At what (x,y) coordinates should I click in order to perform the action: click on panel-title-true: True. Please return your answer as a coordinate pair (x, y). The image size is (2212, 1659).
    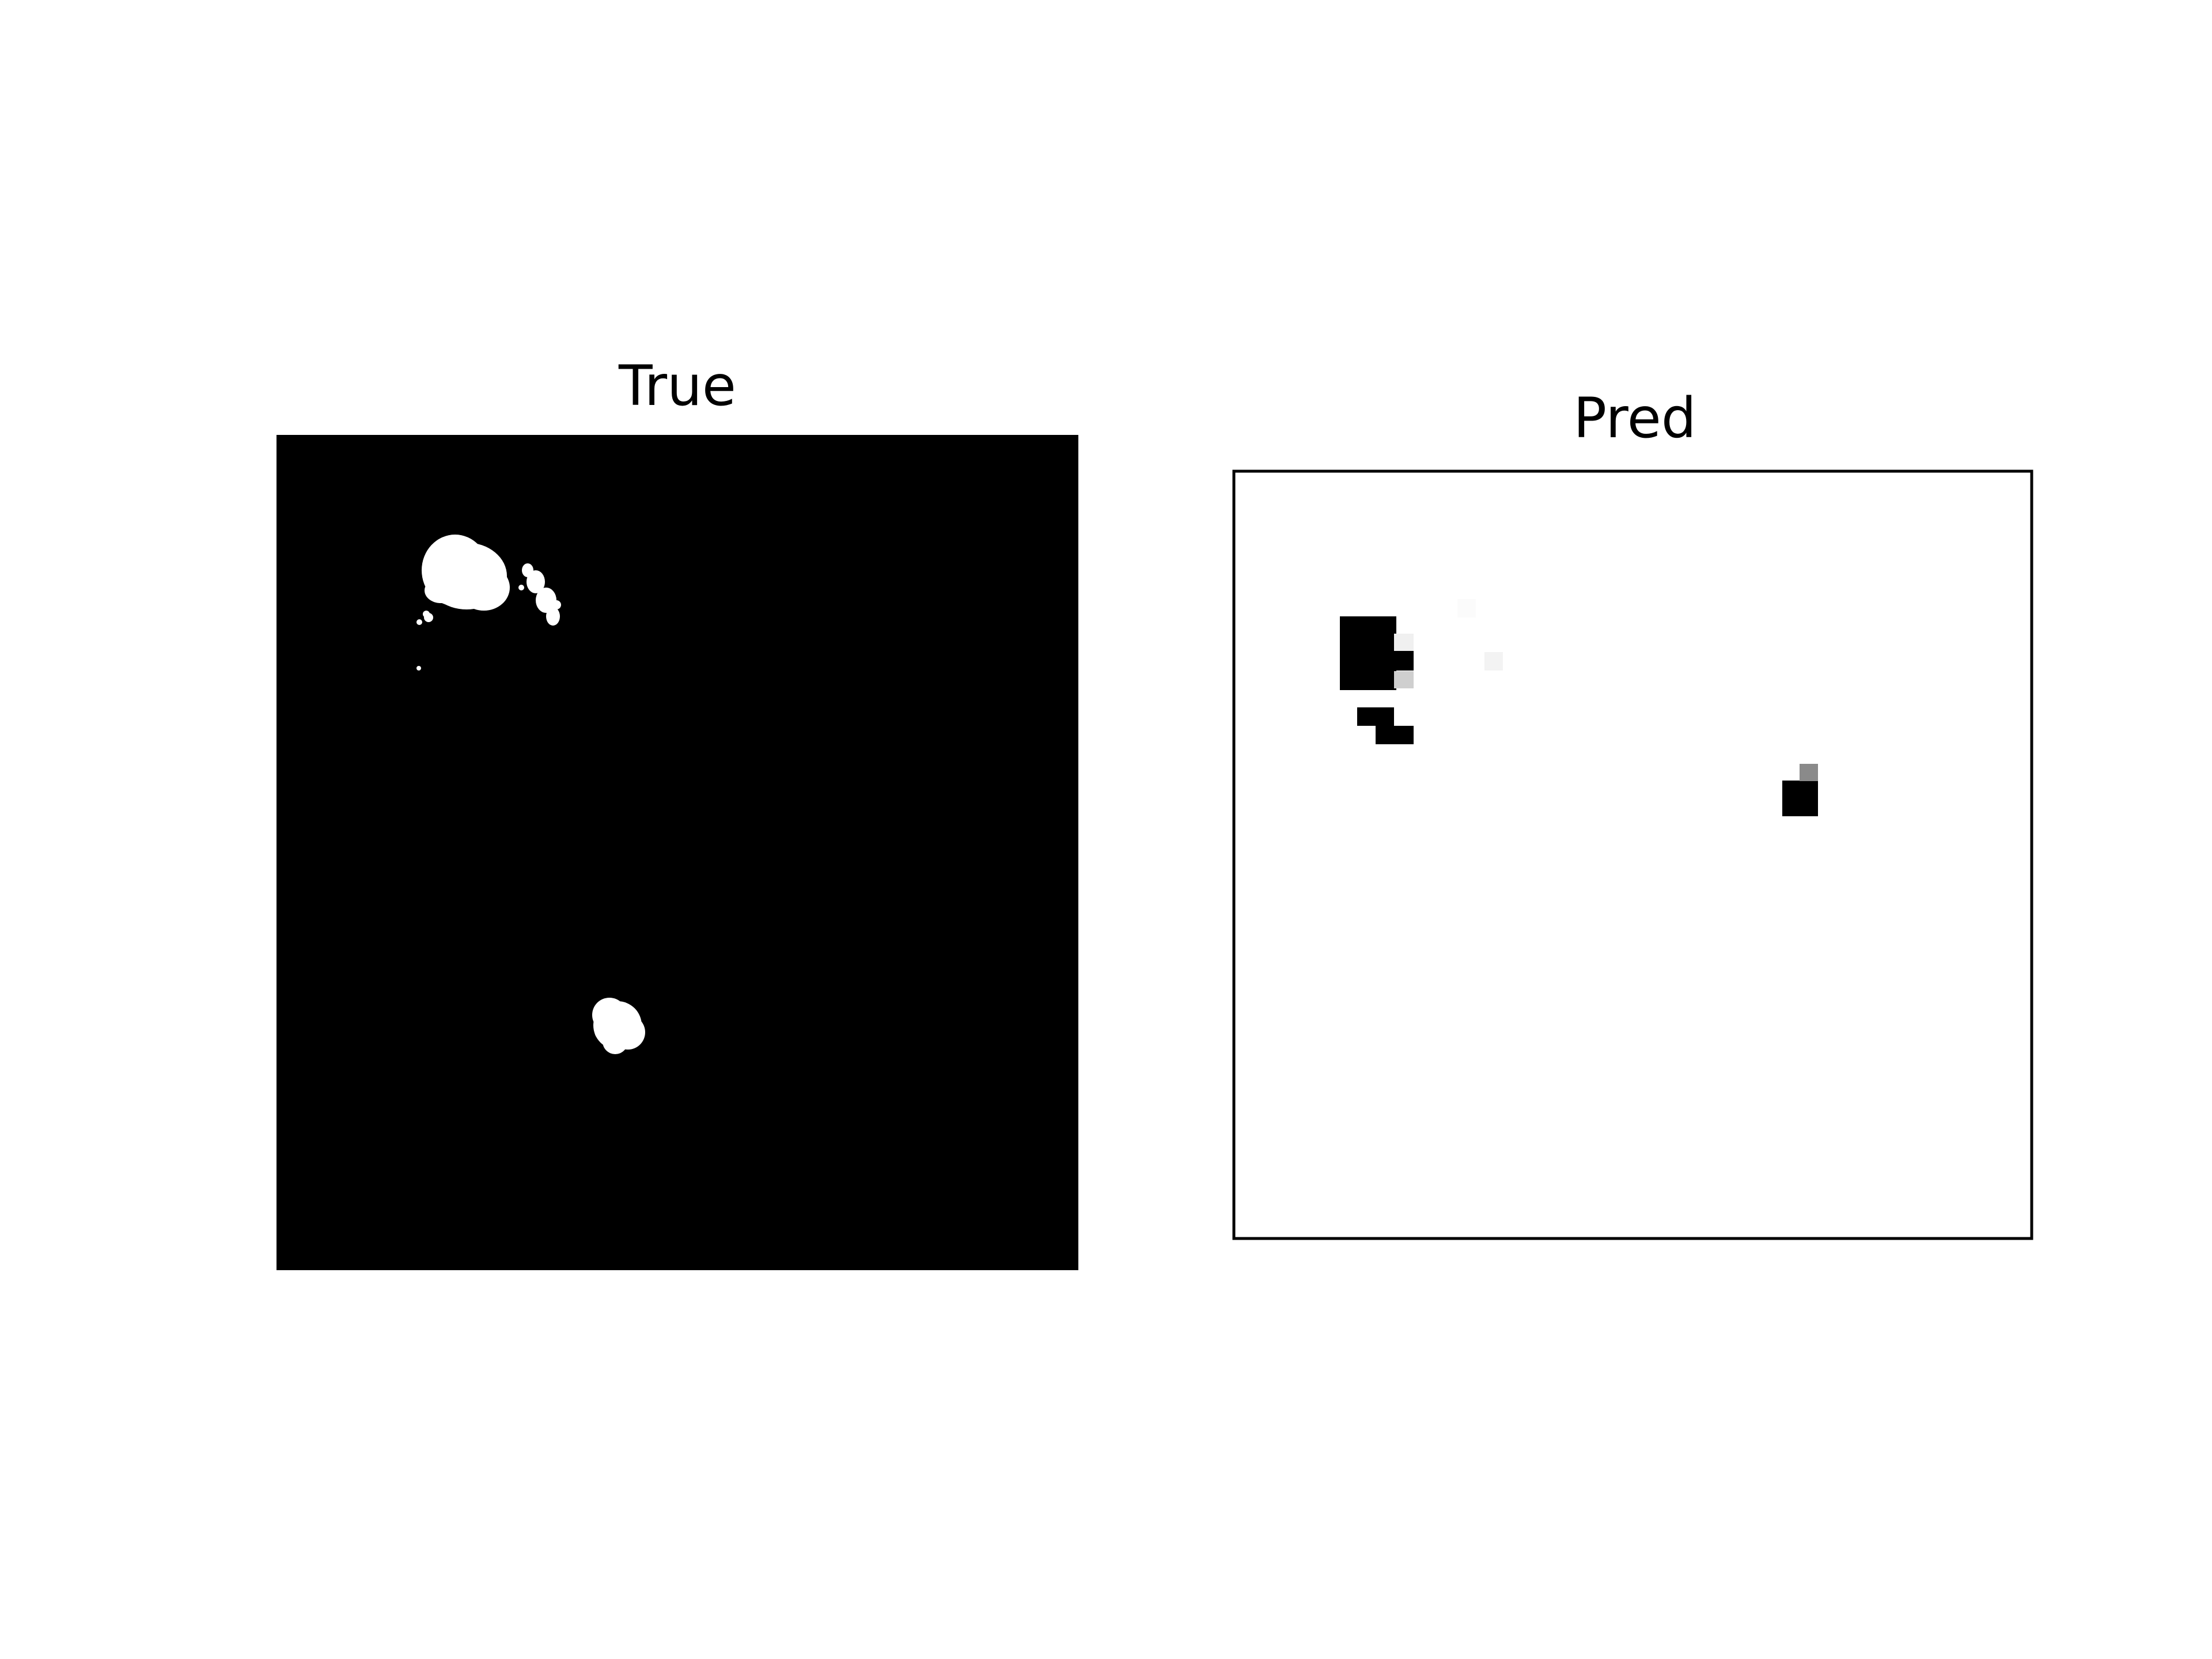
    Looking at the image, I should click on (677, 386).